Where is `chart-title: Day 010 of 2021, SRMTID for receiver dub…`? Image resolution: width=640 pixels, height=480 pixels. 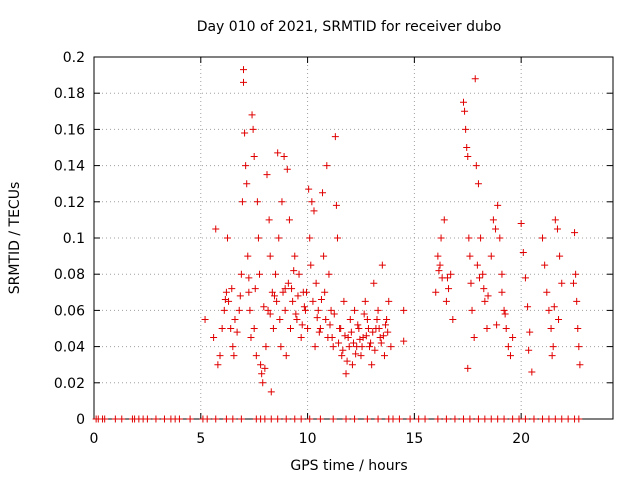 chart-title: Day 010 of 2021, SRMTID for receiver dub… is located at coordinates (349, 27).